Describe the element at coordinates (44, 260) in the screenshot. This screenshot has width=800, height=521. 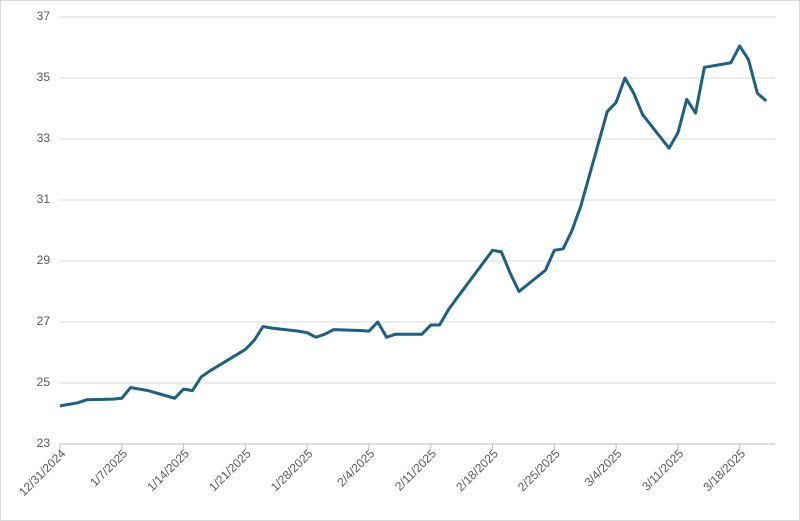
I see `y-tick-label: 29` at that location.